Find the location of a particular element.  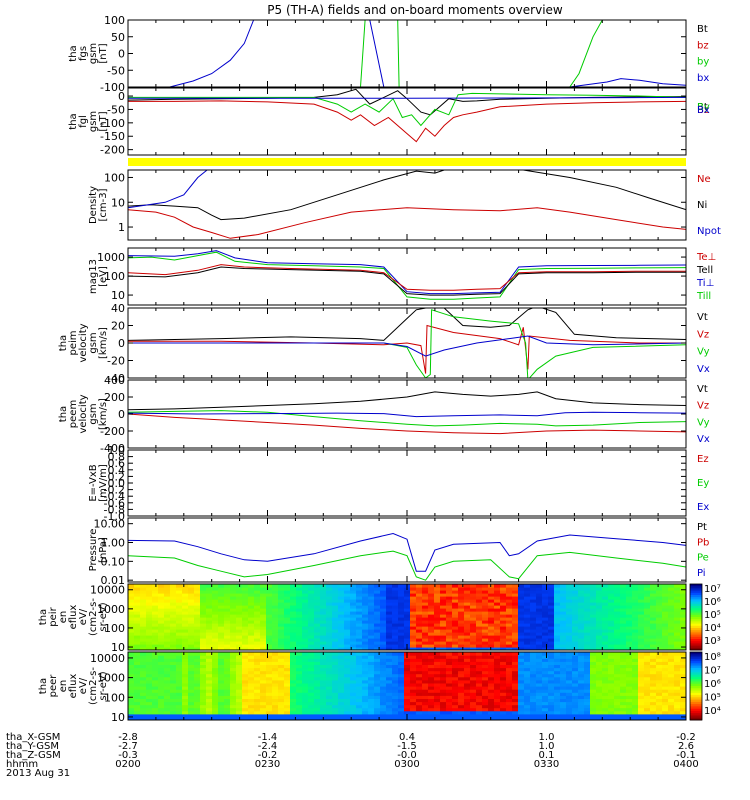

peim-ylabel: peim is located at coordinates (73, 342).